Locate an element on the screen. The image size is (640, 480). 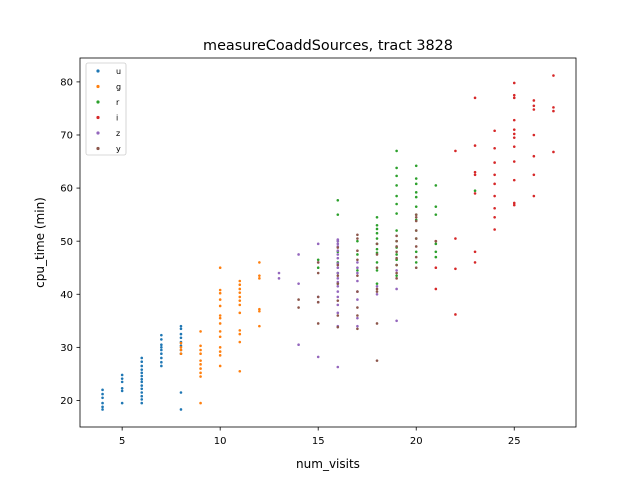
legend-item-i: i is located at coordinates (107, 118).